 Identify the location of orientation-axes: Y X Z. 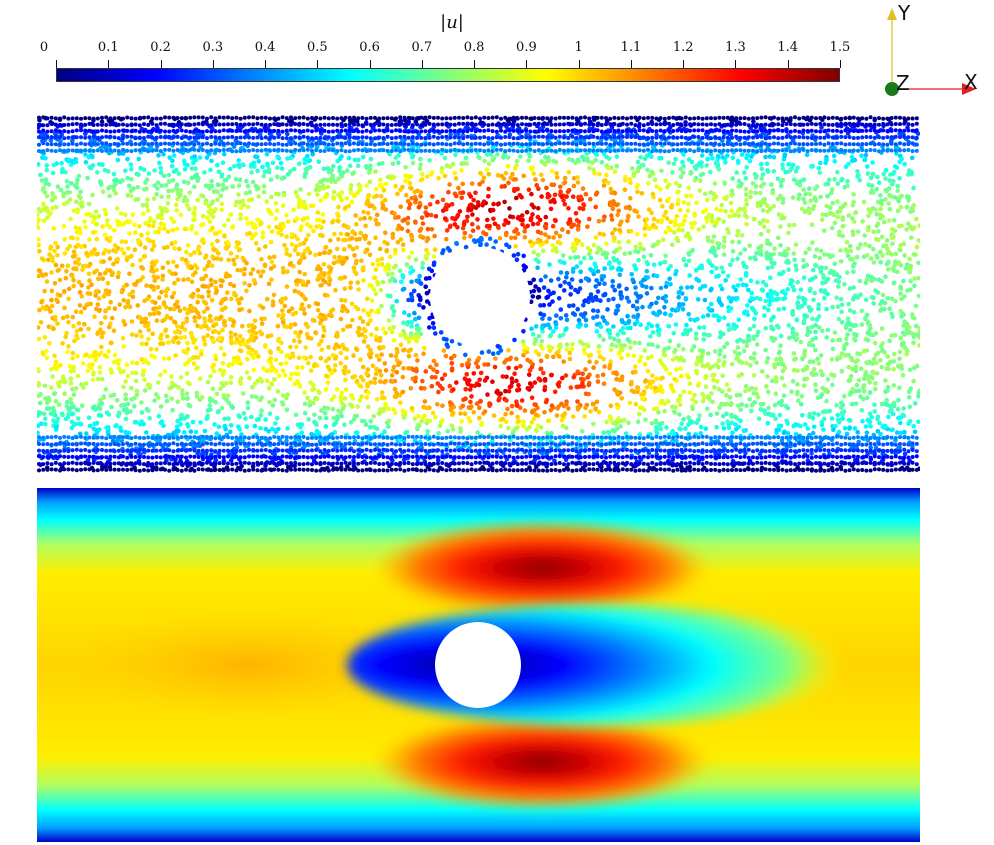
(933, 52).